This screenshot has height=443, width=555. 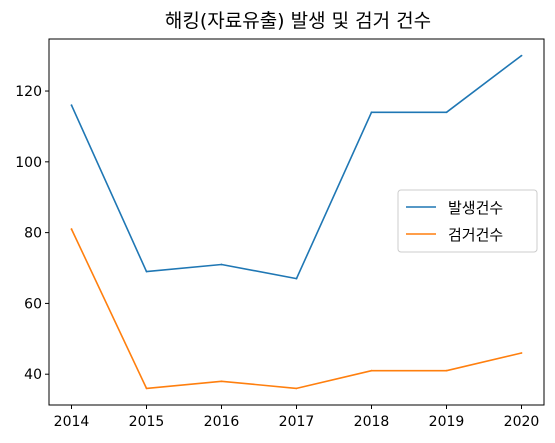 I want to click on x-tick-label: 2019, so click(x=447, y=422).